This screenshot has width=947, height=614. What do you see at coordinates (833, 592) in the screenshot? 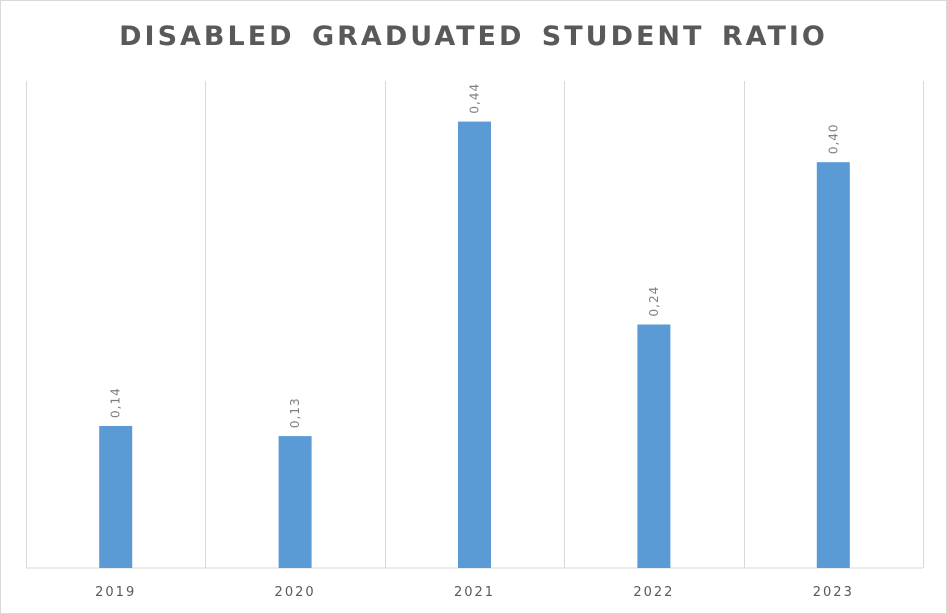
I see `x-tick-label-2023: 2023` at bounding box center [833, 592].